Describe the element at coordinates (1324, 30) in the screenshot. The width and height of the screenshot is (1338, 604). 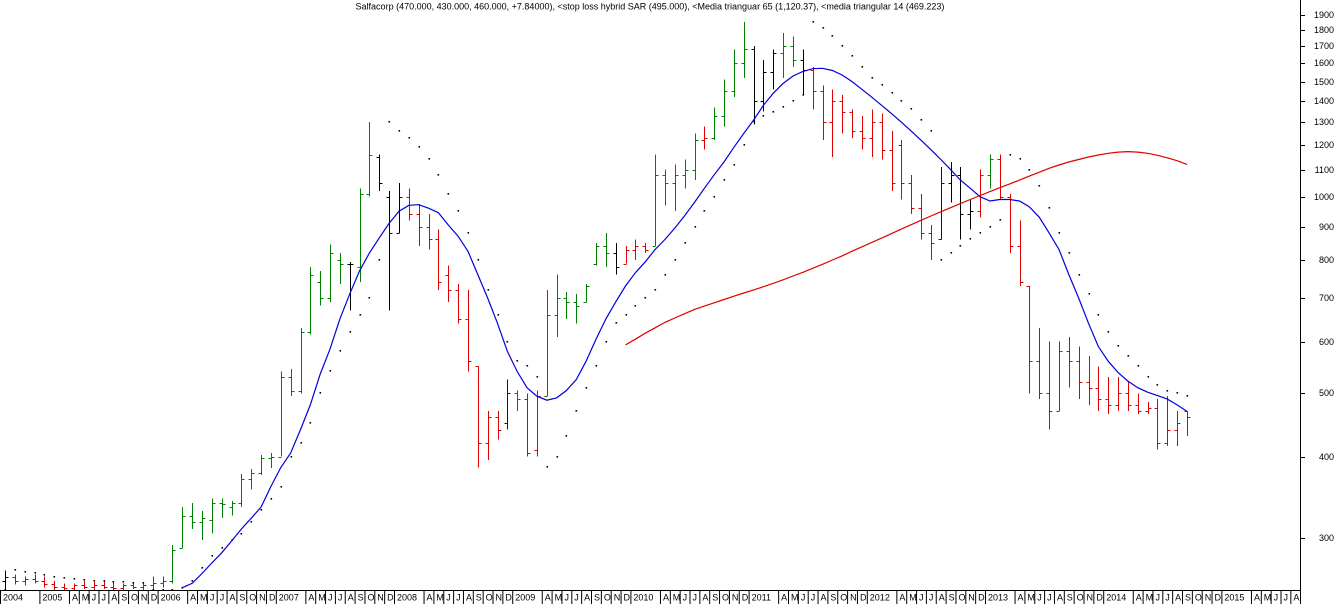
I see `y-tick-label: 1800` at that location.